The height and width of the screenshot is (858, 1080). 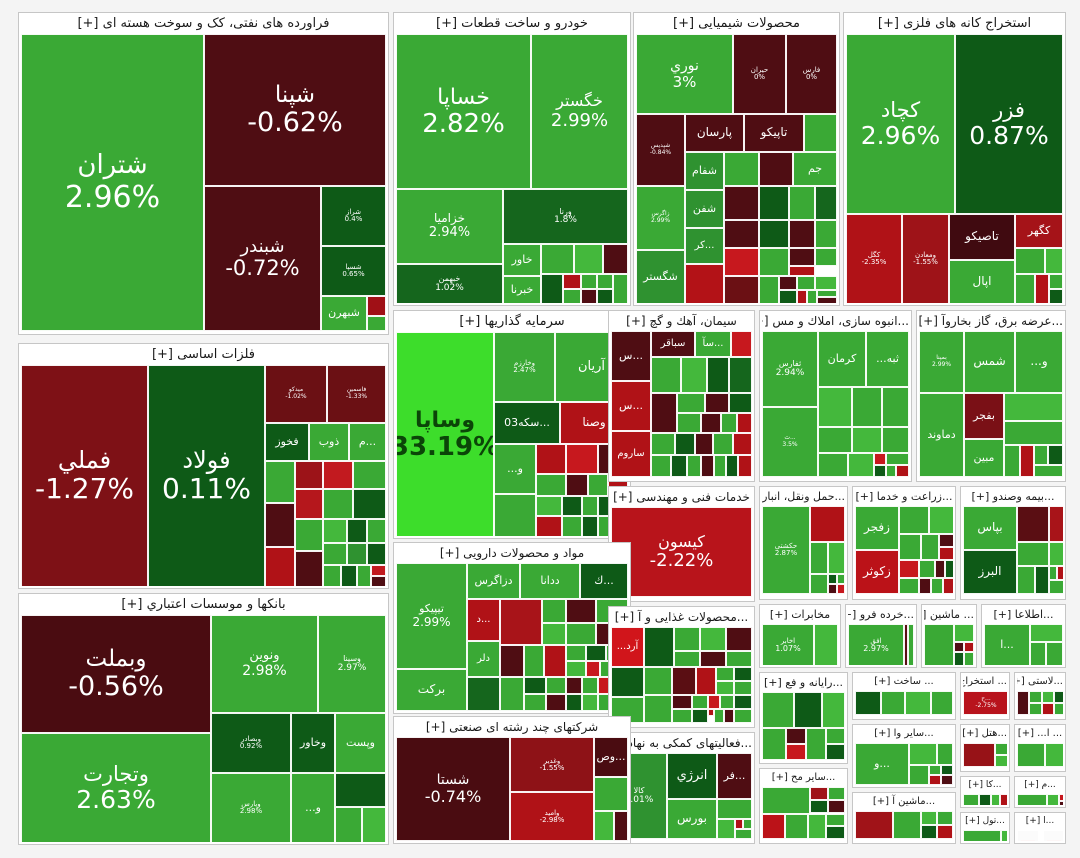 What do you see at coordinates (449, 283) in the screenshot?
I see `tile-khebahman: خبهمن 1.02%` at bounding box center [449, 283].